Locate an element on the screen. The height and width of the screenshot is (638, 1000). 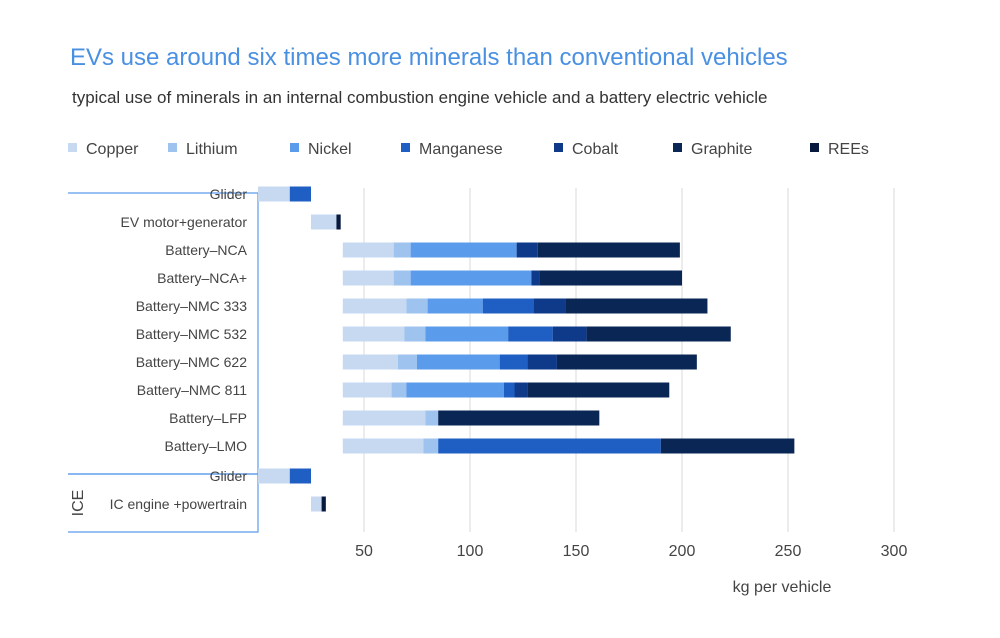
category-label: EV motor+generator is located at coordinates (184, 222).